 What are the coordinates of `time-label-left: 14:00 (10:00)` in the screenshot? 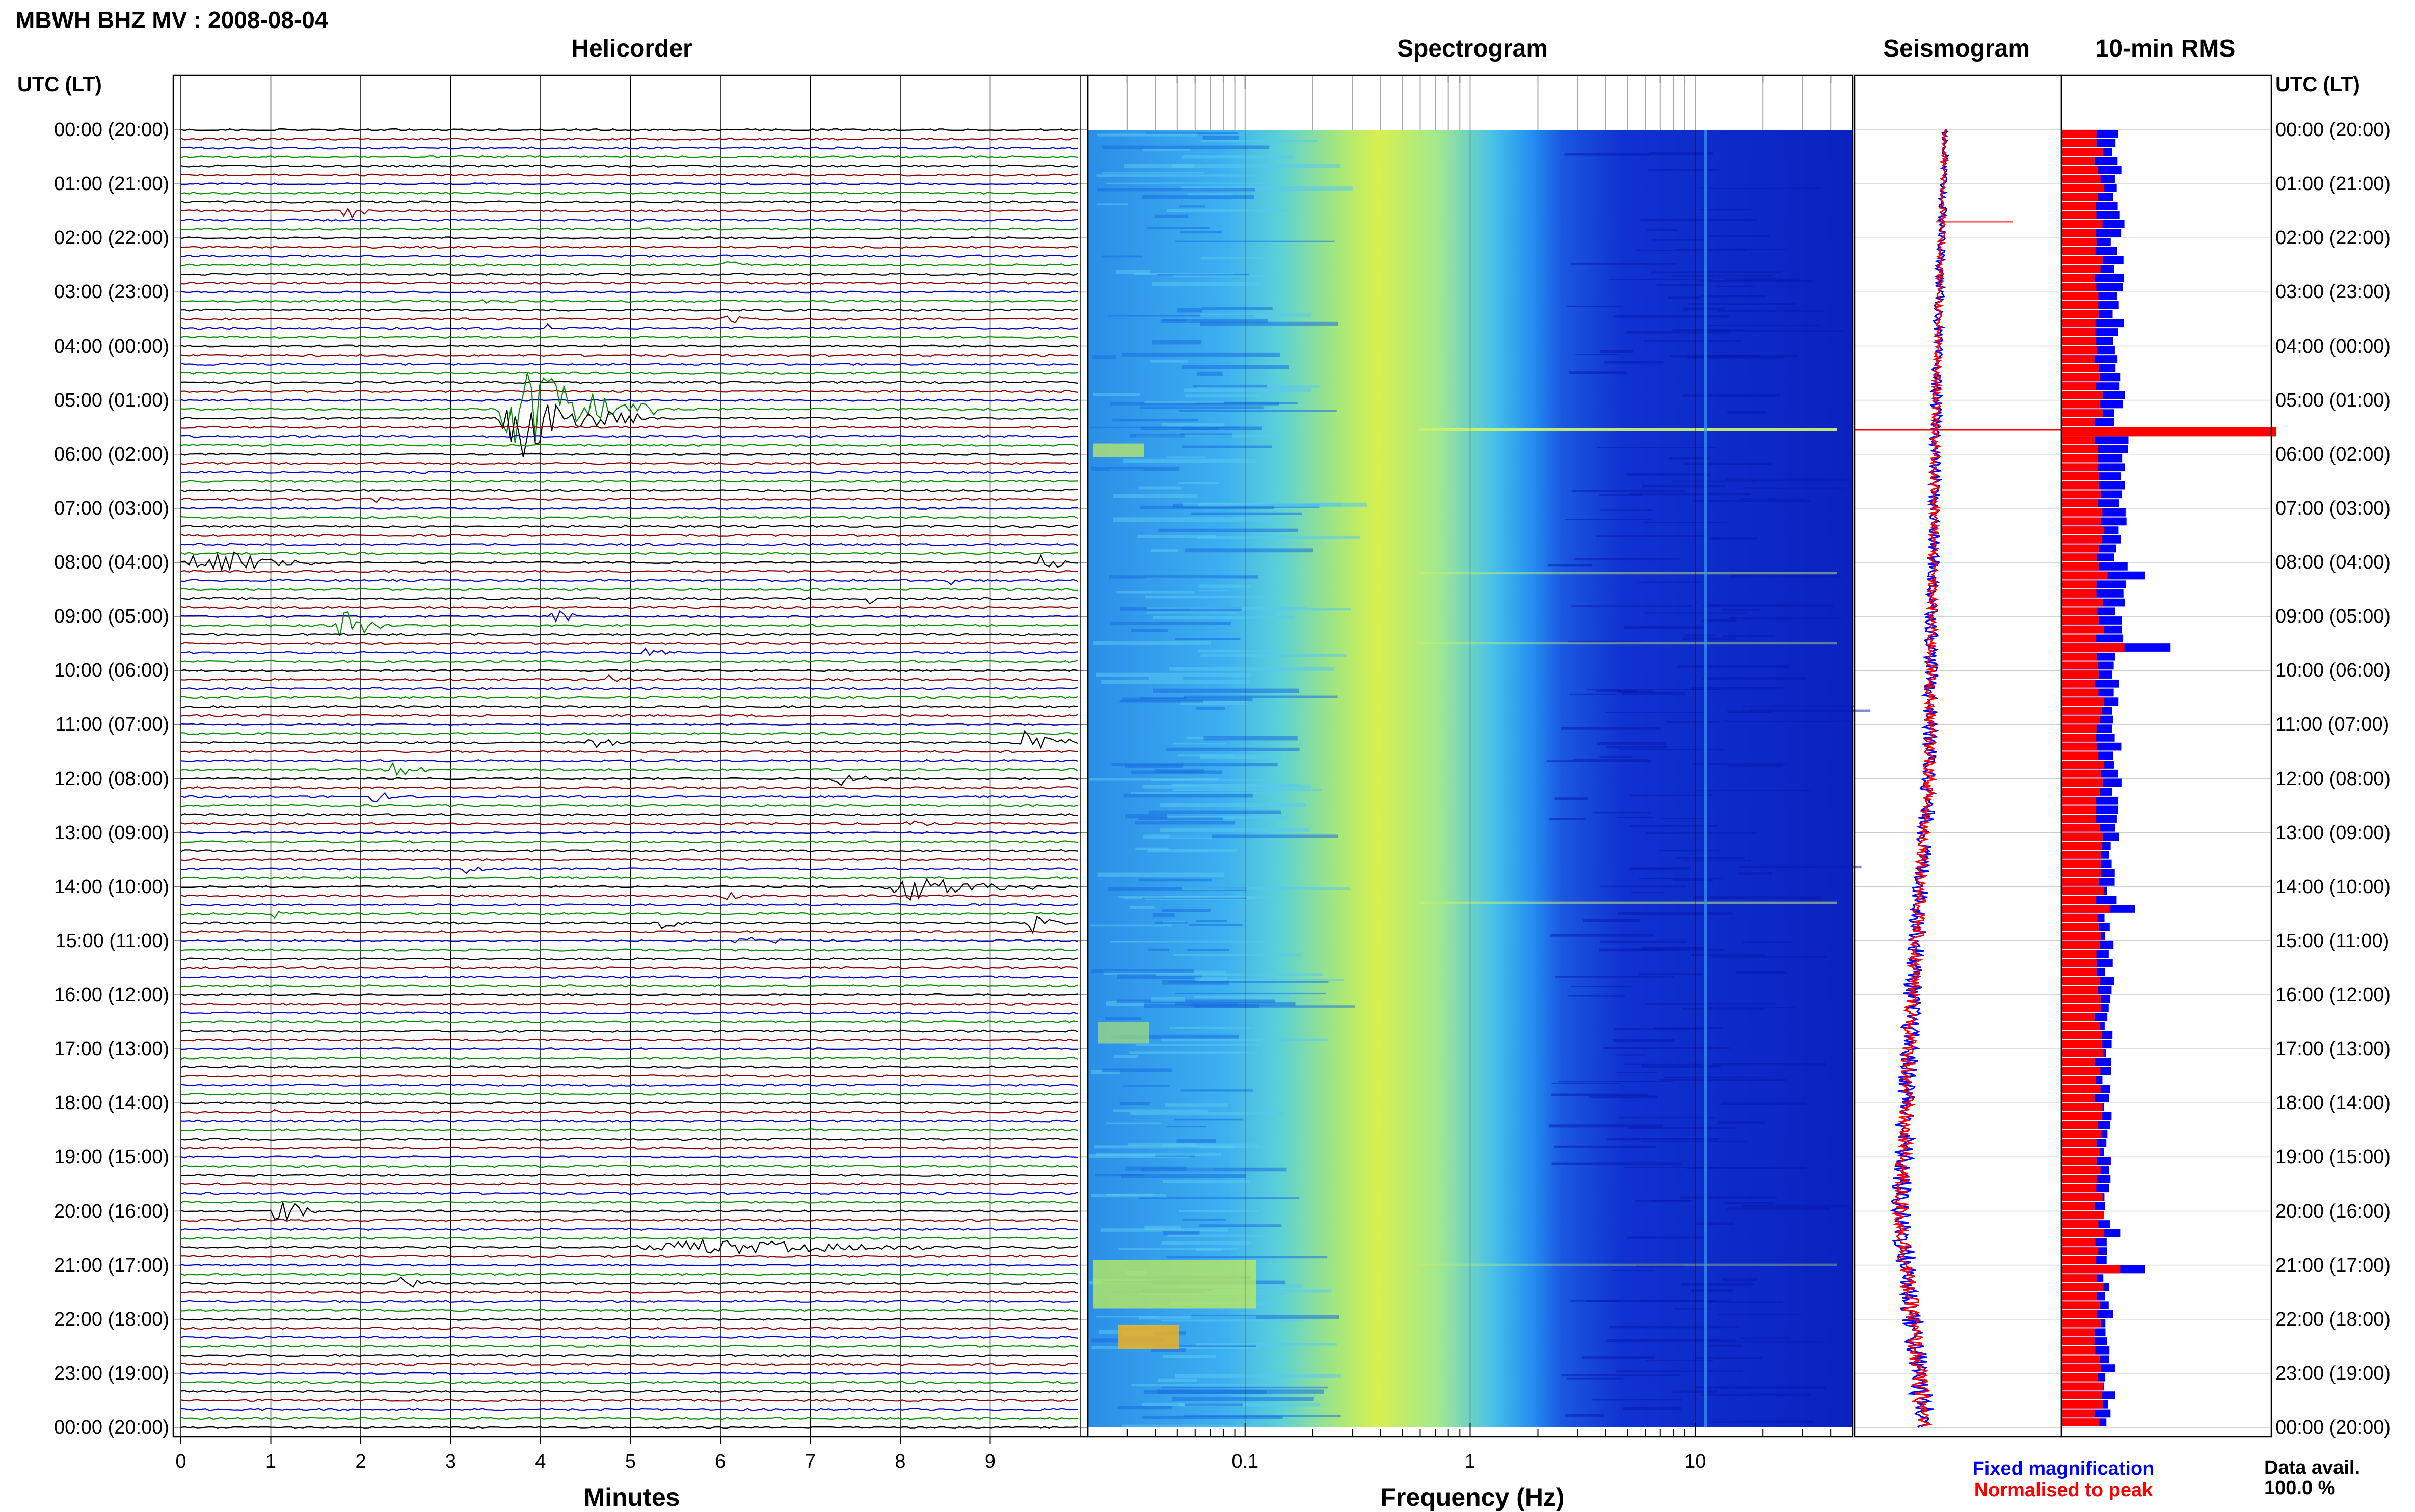 It's located at (111, 887).